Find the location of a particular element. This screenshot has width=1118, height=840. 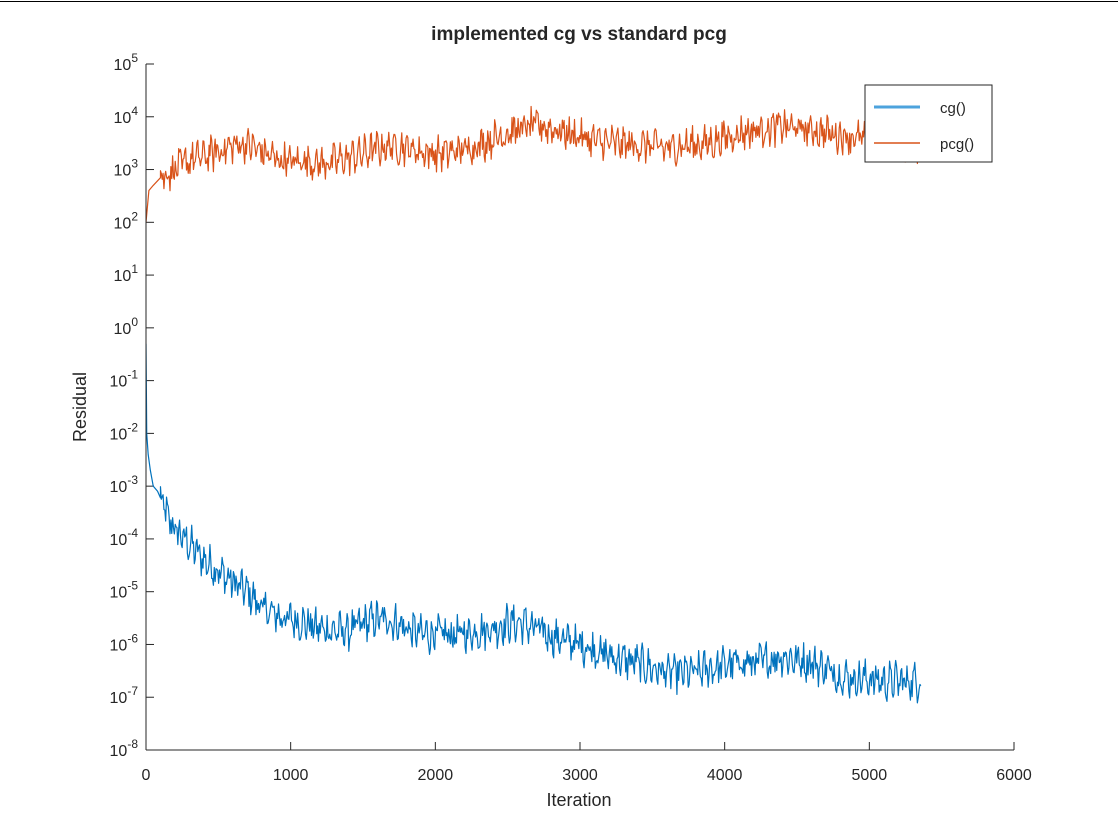

y-tick-label: 10³ is located at coordinates (126, 168).